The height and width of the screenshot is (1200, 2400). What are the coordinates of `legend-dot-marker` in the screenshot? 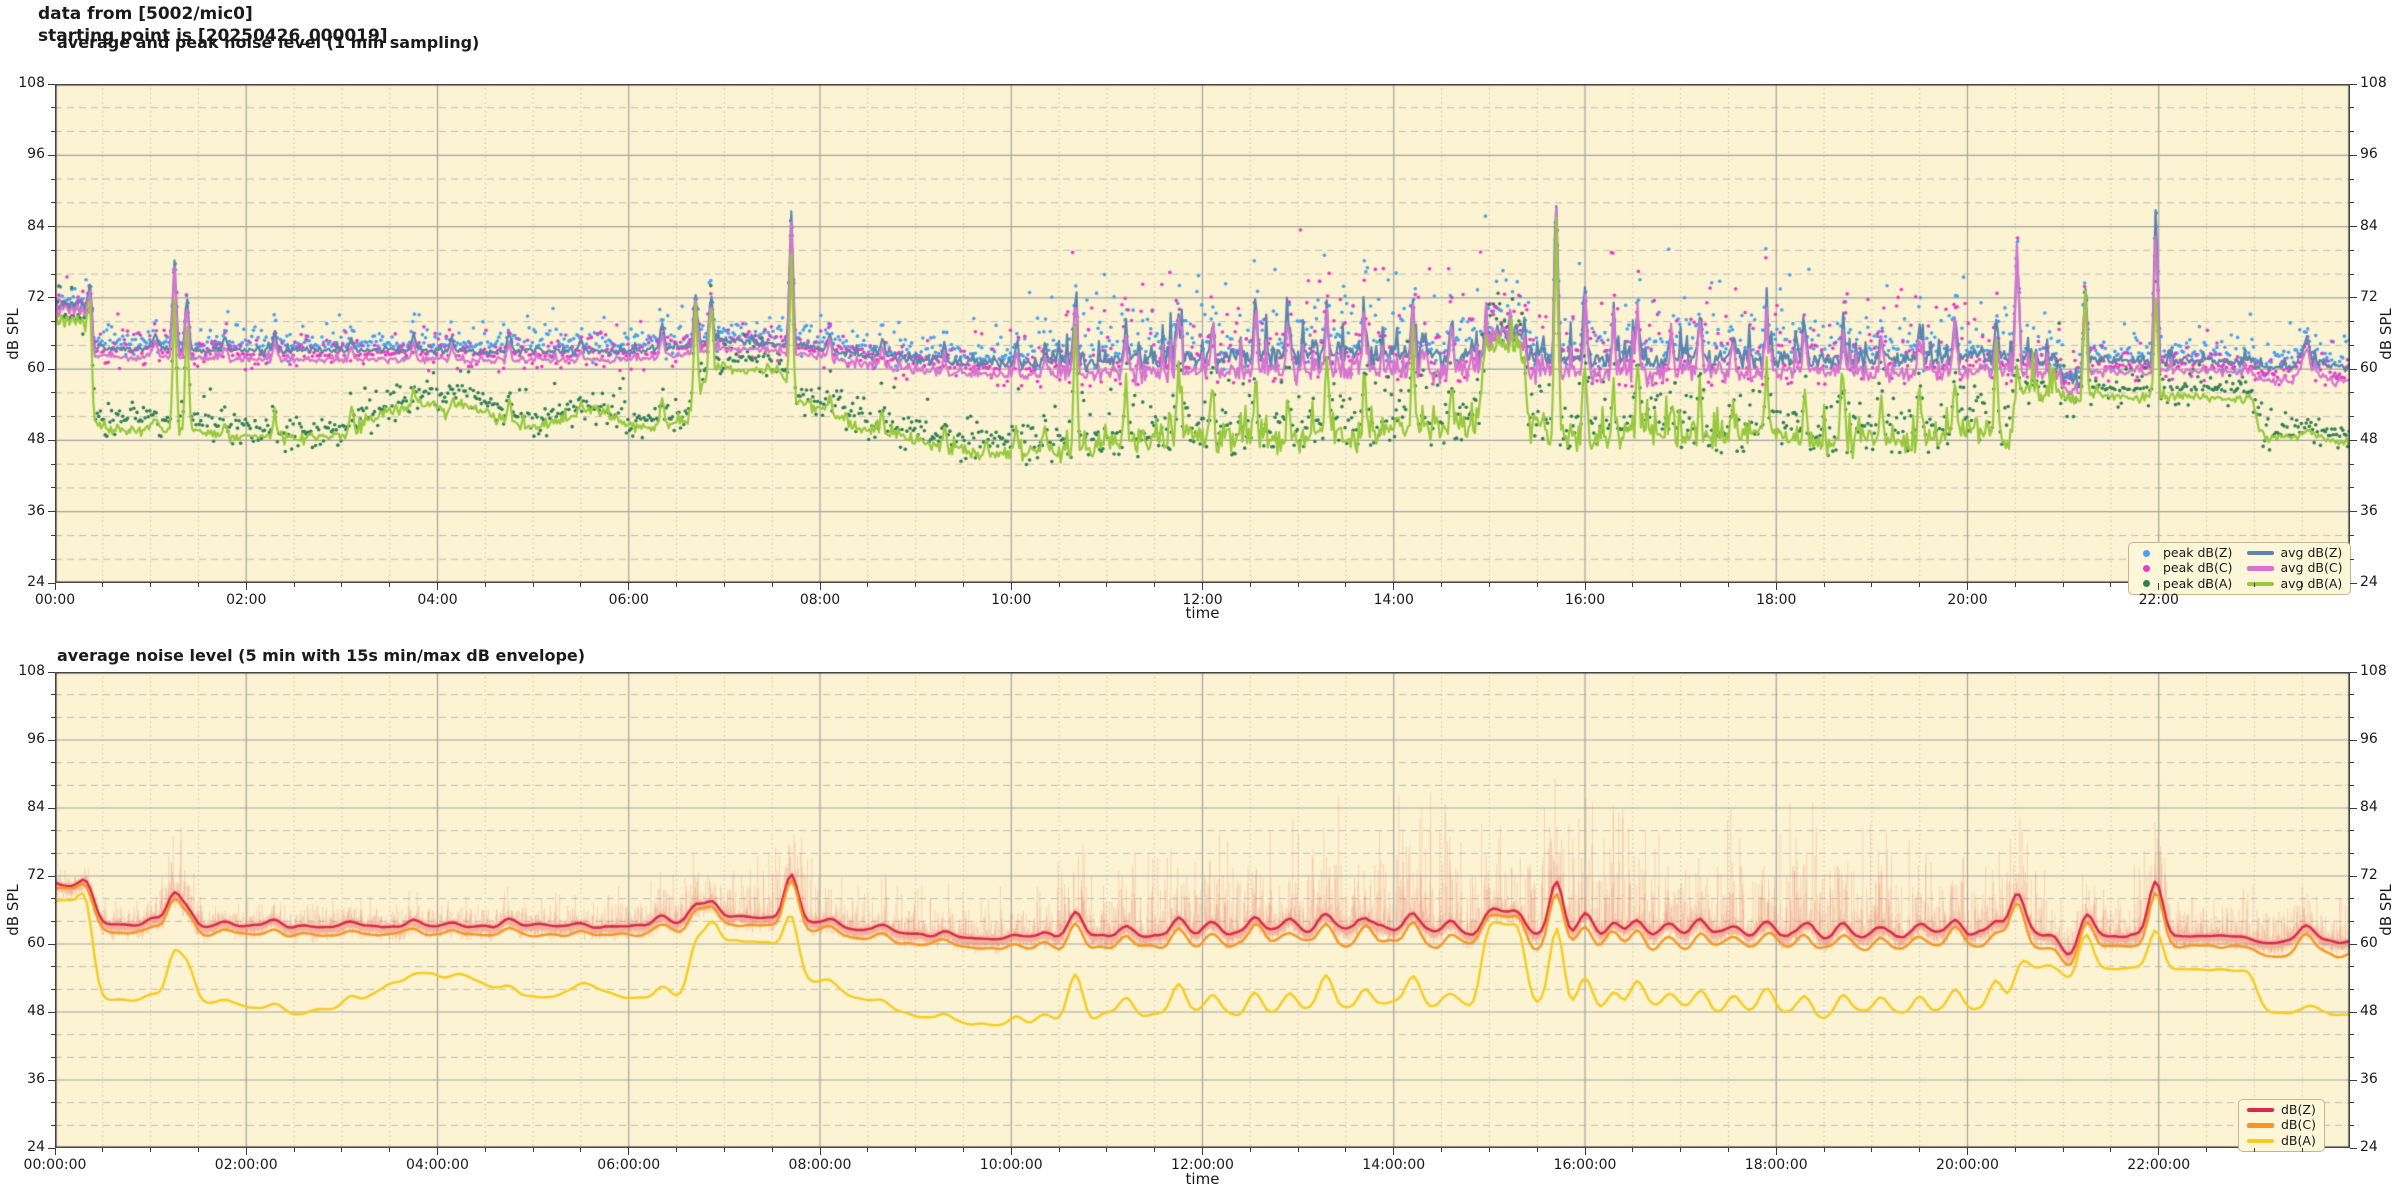 It's located at (2146, 569).